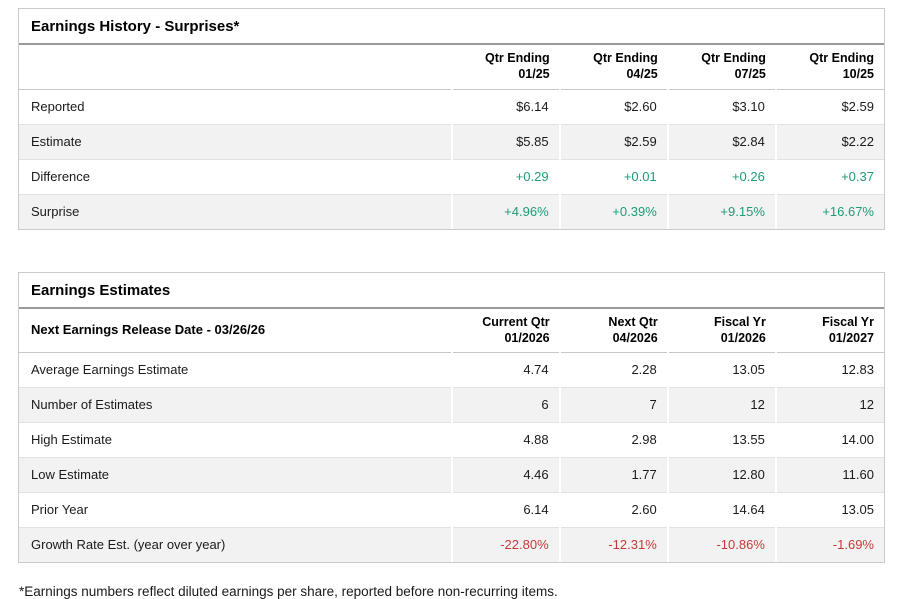  What do you see at coordinates (505, 67) in the screenshot?
I see `history-column-header: Qtr Ending 01/25` at bounding box center [505, 67].